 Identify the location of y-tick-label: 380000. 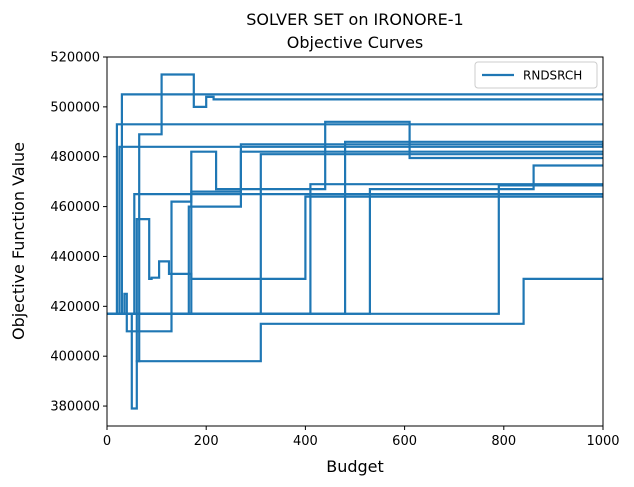
(75, 407).